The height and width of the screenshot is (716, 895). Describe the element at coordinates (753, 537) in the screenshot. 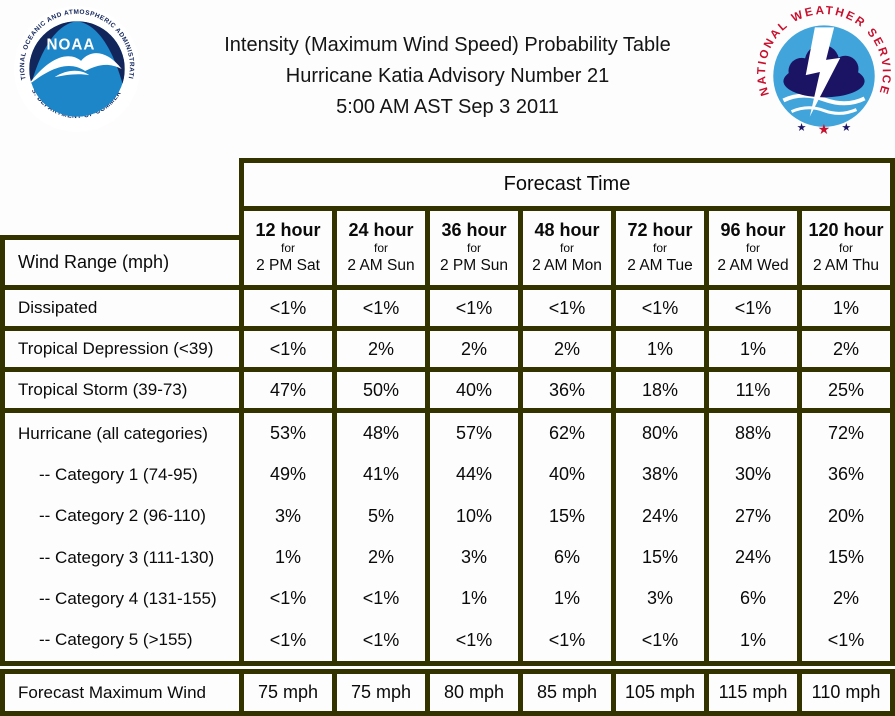

I see `hurricane-value-column: 88% 30% 27% 24% 6% 1%` at that location.